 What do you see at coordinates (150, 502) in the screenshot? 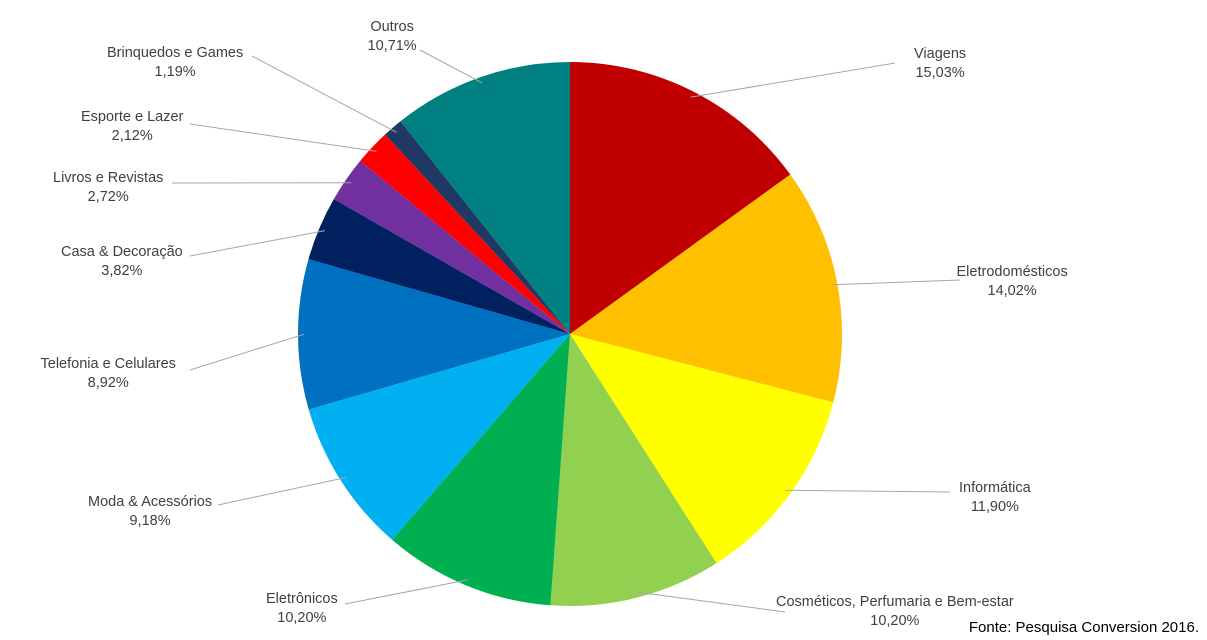
I see `slice-label-name: Moda & Acessórios` at bounding box center [150, 502].